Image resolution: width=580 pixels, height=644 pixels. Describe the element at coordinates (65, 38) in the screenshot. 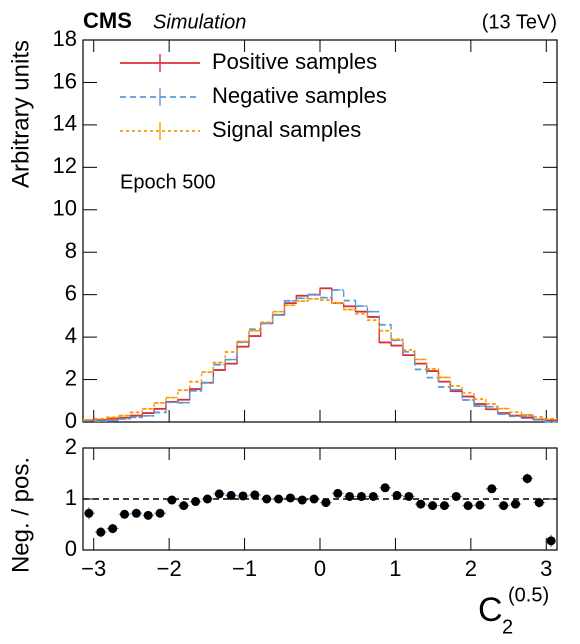

I see `y-tick-label: 18` at that location.